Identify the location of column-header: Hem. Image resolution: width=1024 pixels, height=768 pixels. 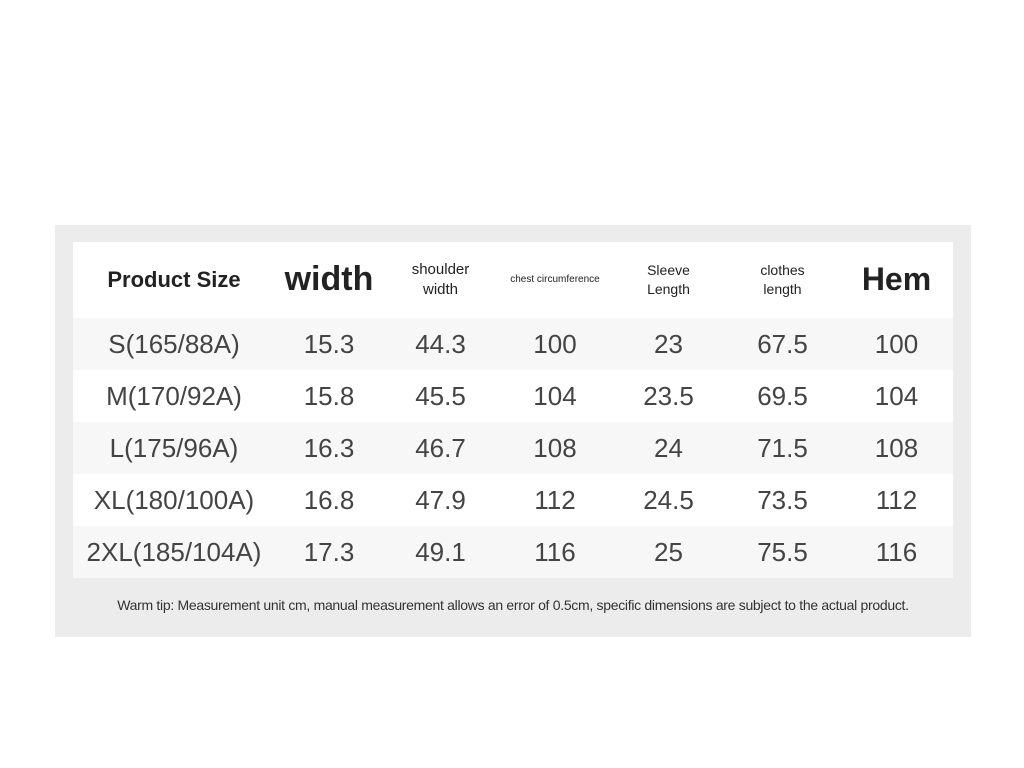
(896, 279).